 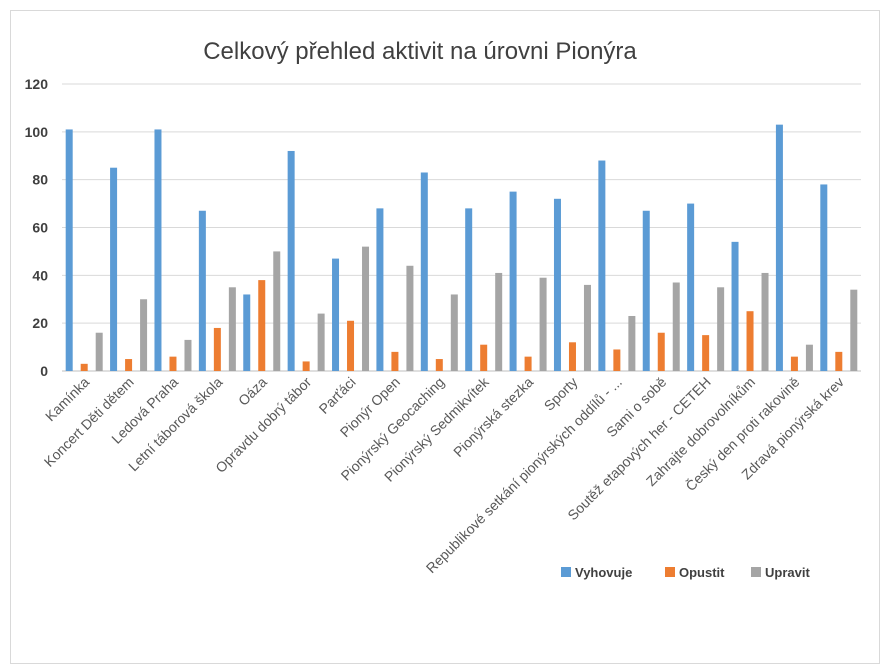 What do you see at coordinates (40, 323) in the screenshot?
I see `y-tick-label: 20` at bounding box center [40, 323].